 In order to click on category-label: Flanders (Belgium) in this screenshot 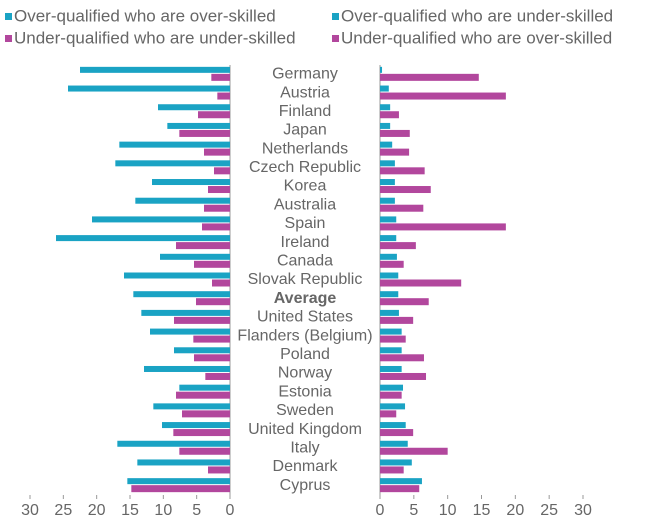, I will do `click(304, 335)`.